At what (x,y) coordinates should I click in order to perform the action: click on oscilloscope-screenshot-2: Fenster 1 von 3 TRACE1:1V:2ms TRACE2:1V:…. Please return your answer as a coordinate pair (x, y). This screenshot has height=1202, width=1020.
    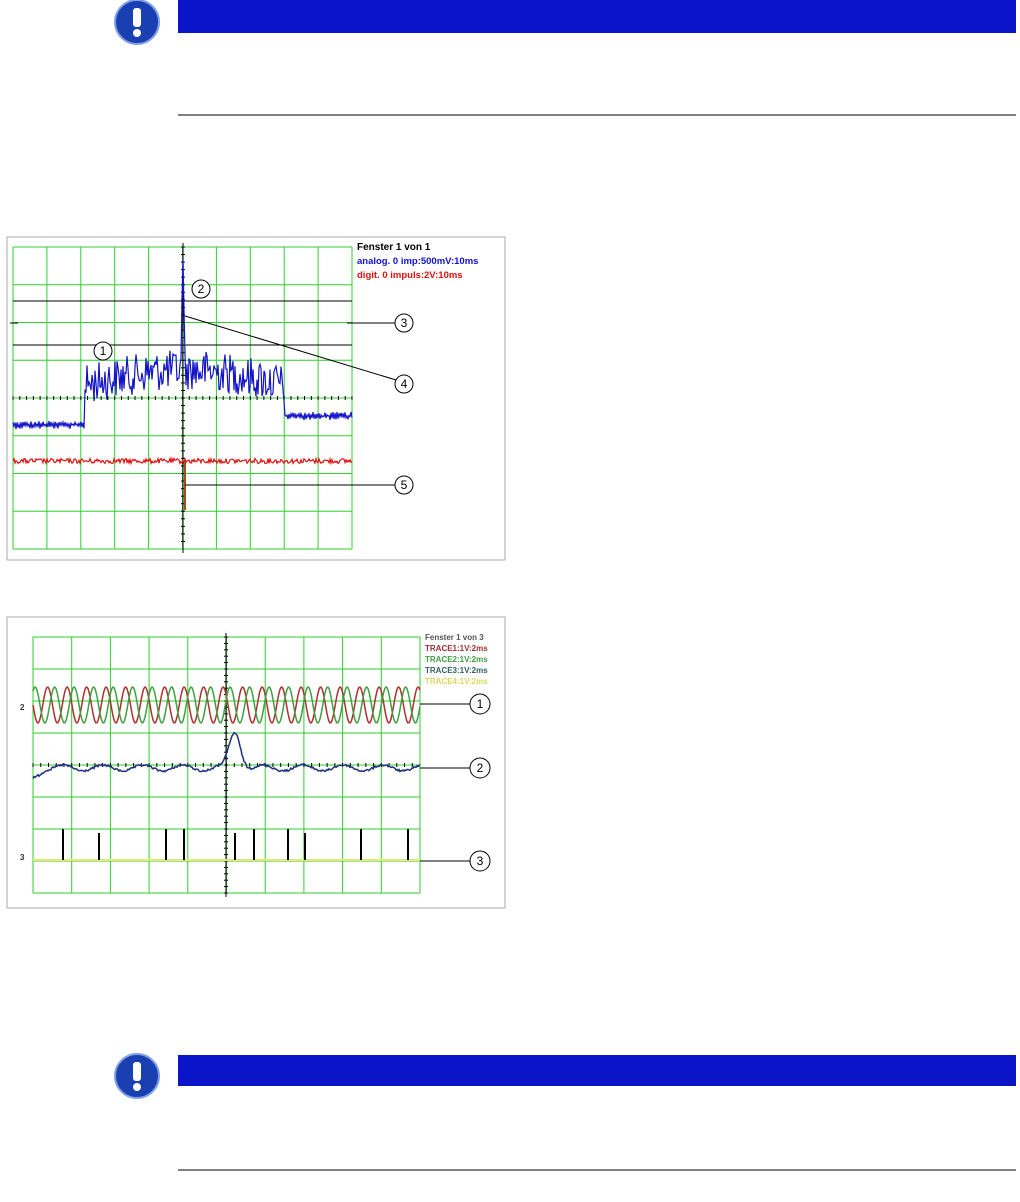
    Looking at the image, I should click on (256, 762).